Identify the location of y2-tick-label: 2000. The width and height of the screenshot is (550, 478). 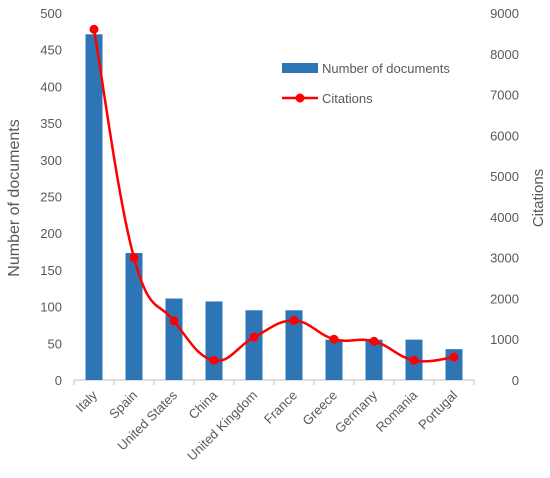
(504, 298).